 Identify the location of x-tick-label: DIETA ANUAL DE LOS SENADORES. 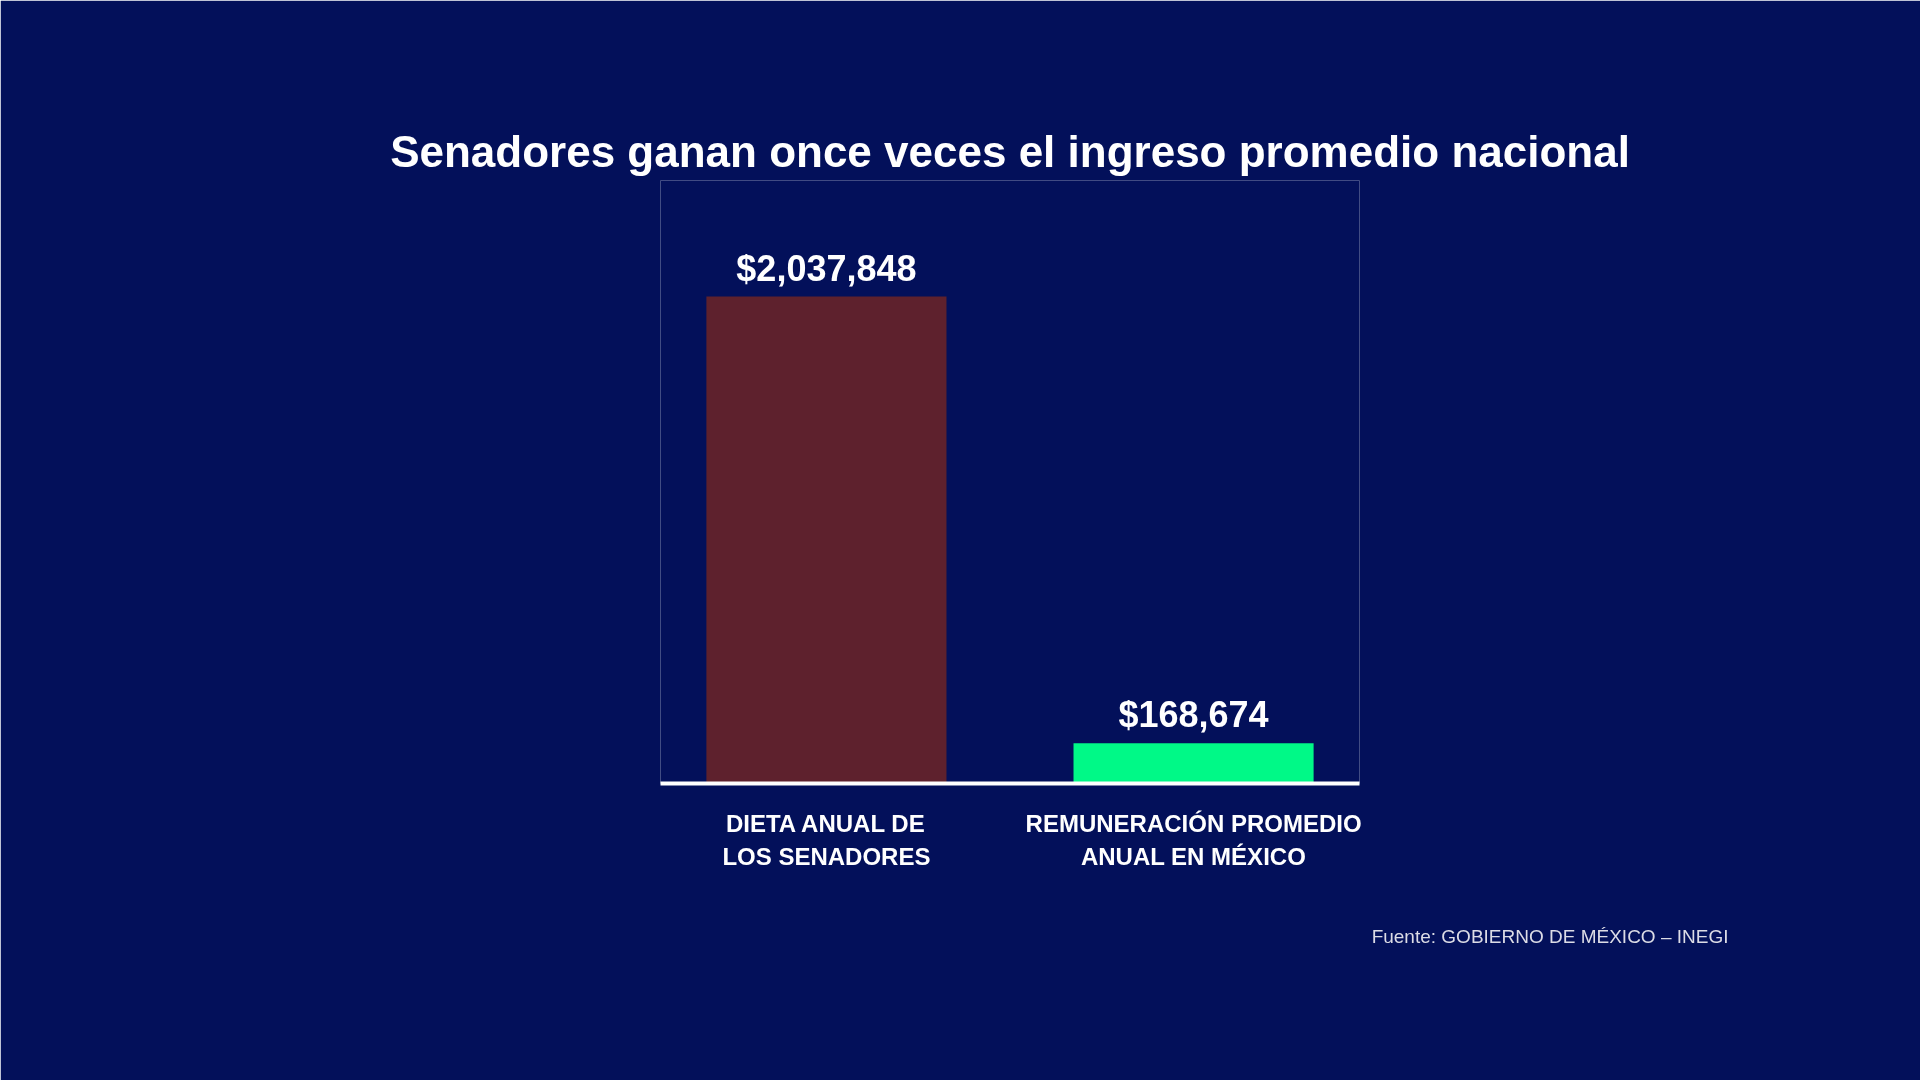
(826, 840).